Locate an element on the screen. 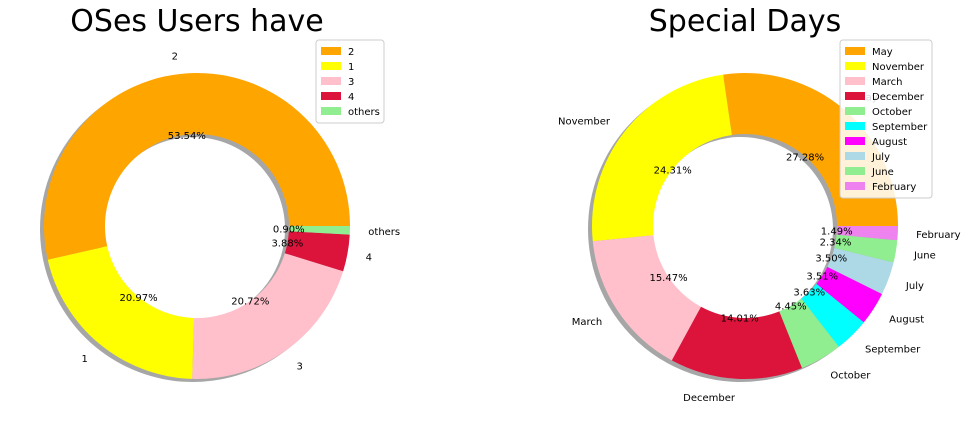  wedge-february is located at coordinates (867, 233).